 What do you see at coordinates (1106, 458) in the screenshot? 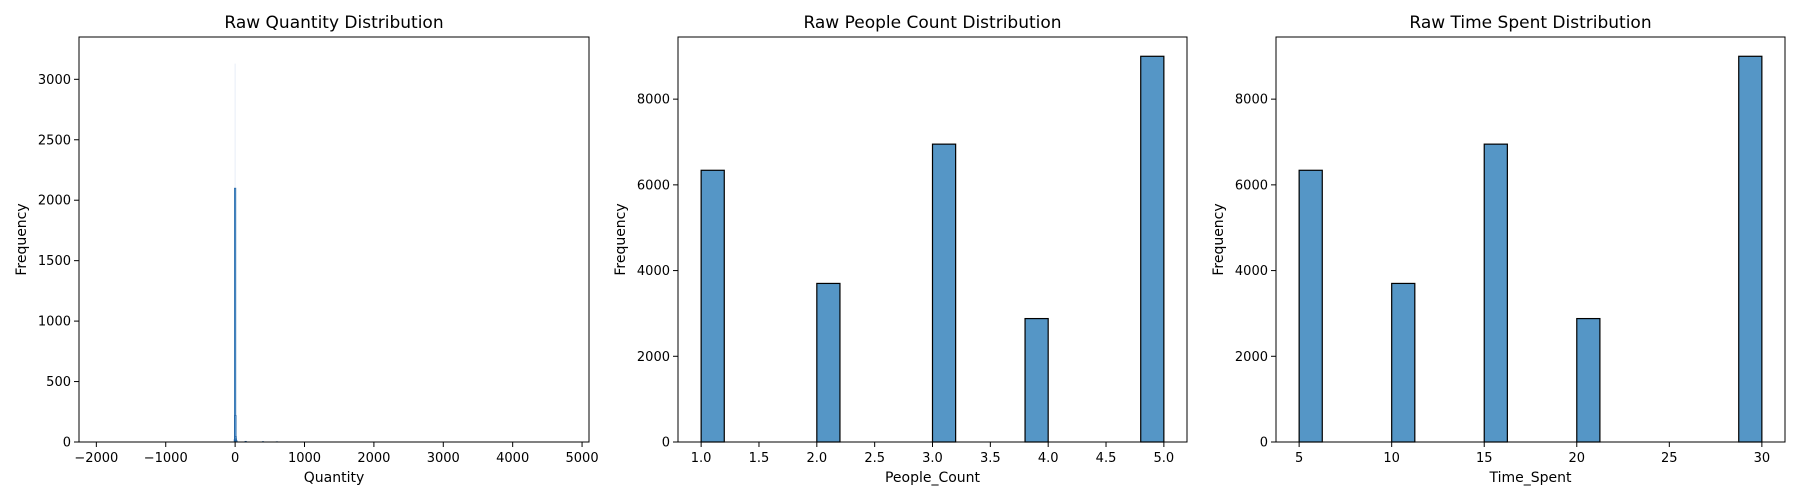
I see `x-tick-label: 4.5` at bounding box center [1106, 458].